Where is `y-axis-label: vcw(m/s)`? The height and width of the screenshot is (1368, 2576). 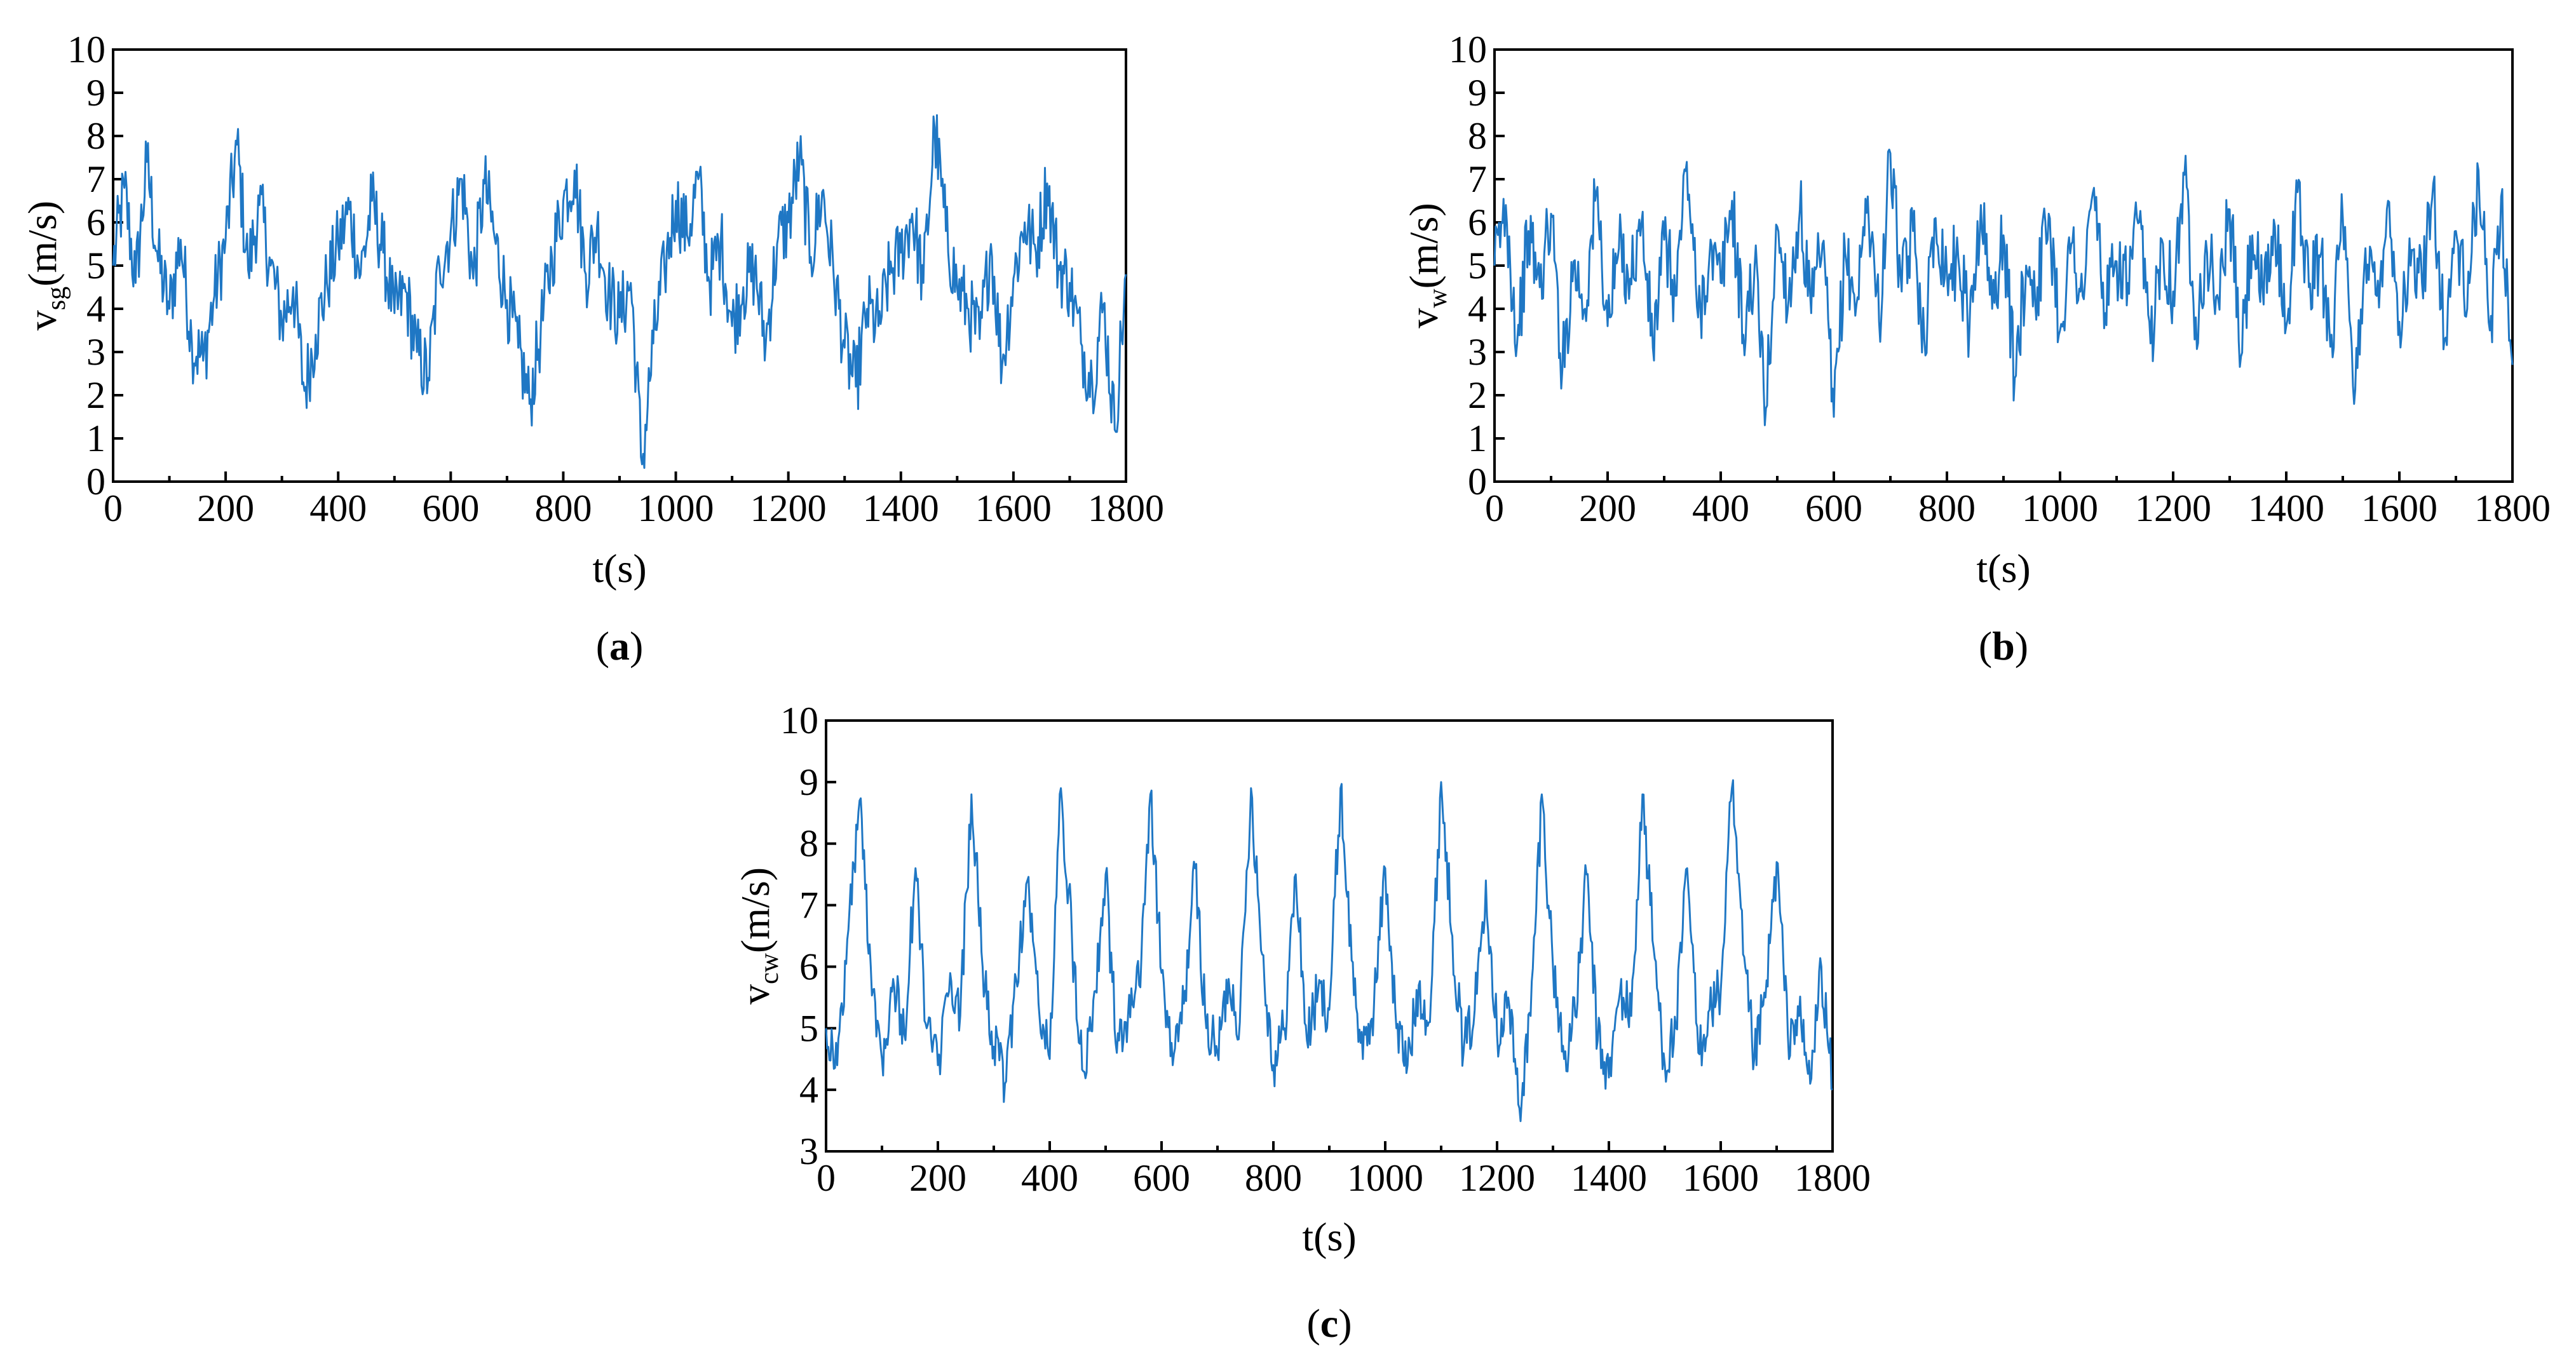 y-axis-label: vcw(m/s) is located at coordinates (758, 936).